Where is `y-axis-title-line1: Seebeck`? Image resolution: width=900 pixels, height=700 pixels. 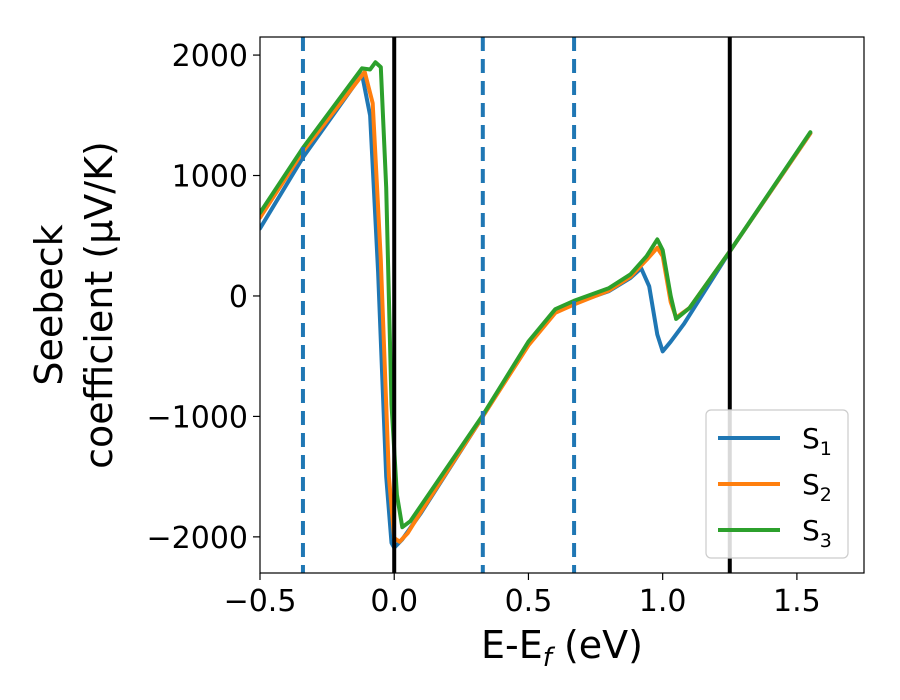 y-axis-title-line1: Seebeck is located at coordinates (49, 304).